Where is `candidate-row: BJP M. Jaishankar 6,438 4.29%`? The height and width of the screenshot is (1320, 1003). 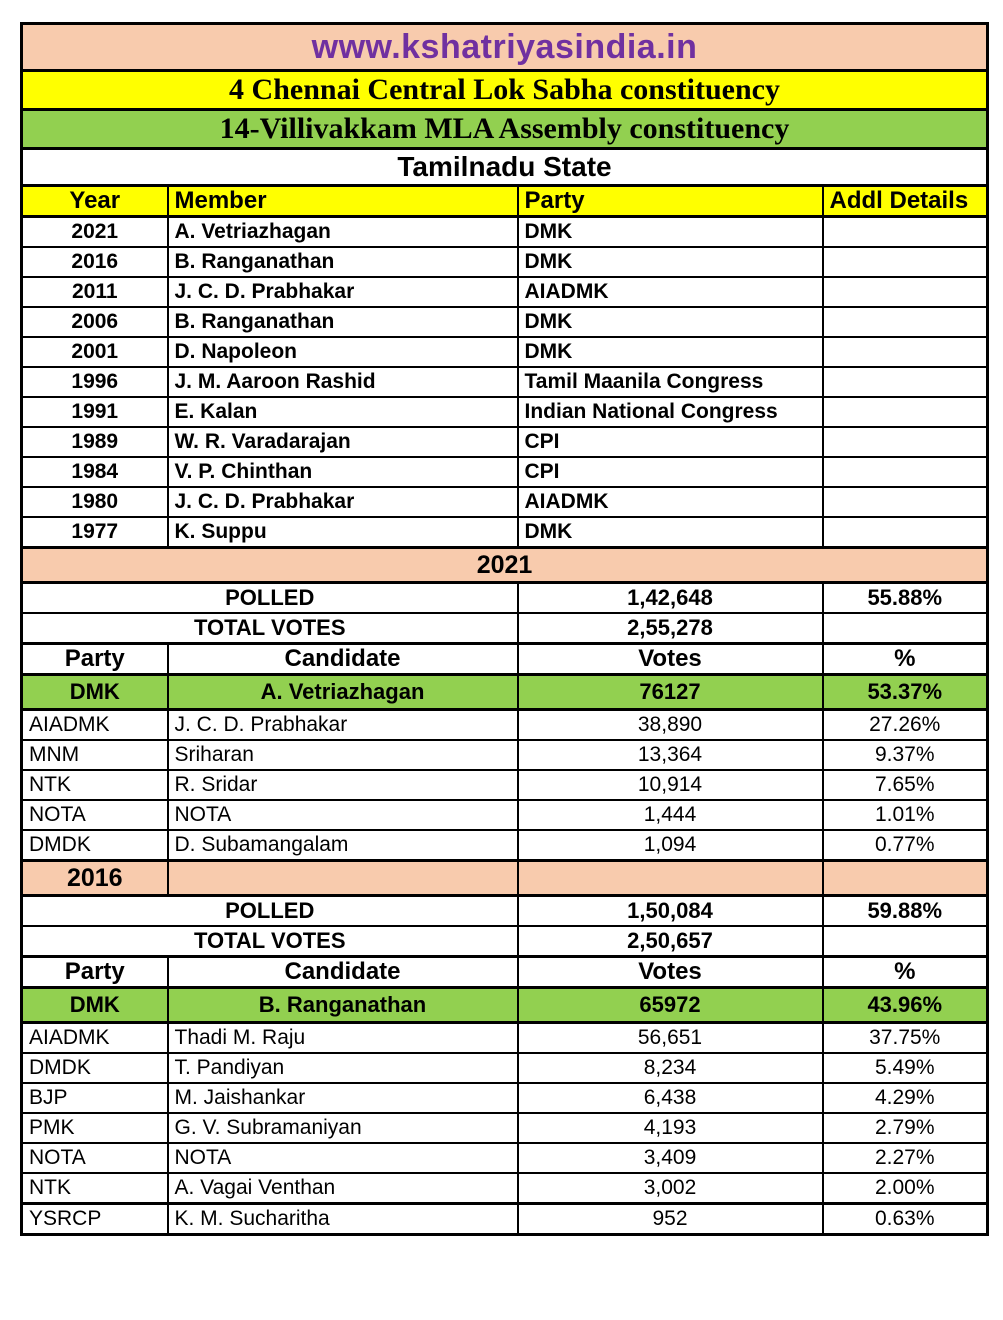 candidate-row: BJP M. Jaishankar 6,438 4.29% is located at coordinates (504, 1098).